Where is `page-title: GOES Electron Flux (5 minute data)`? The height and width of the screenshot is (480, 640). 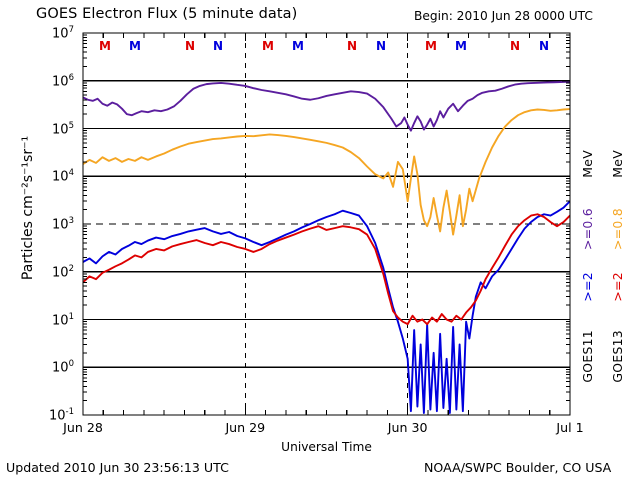
page-title: GOES Electron Flux (5 minute data) is located at coordinates (167, 14).